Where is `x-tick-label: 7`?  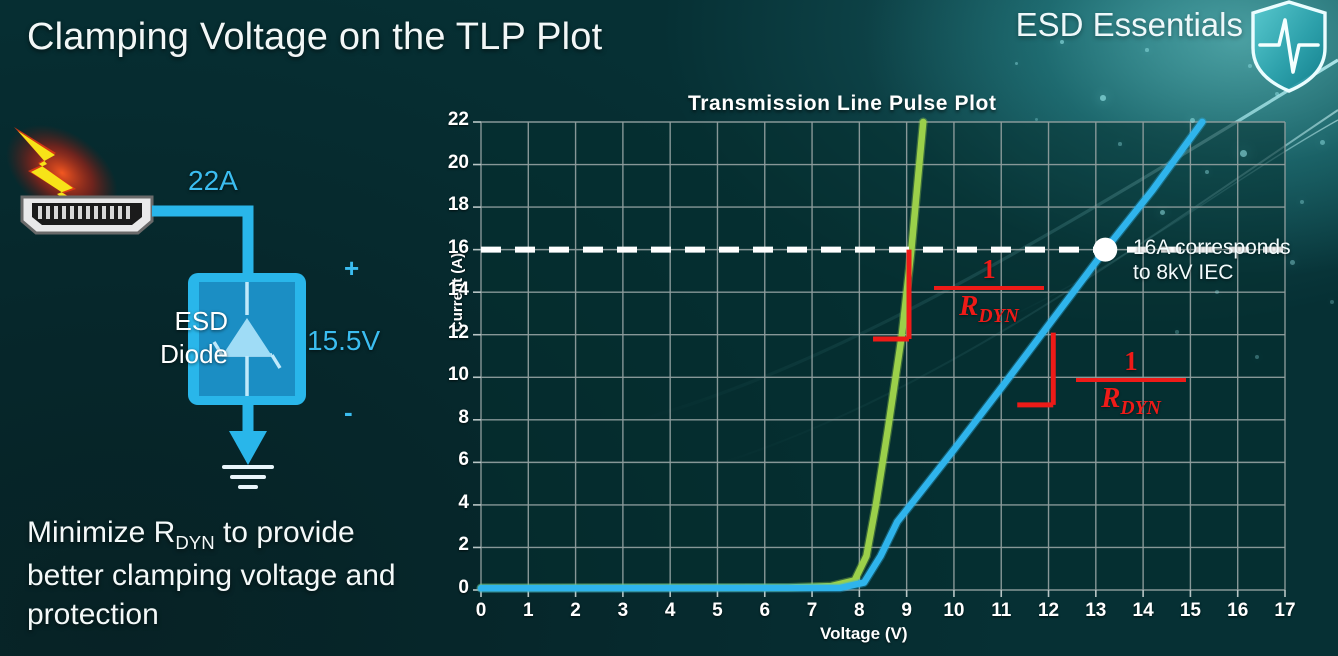
x-tick-label: 7 is located at coordinates (812, 610).